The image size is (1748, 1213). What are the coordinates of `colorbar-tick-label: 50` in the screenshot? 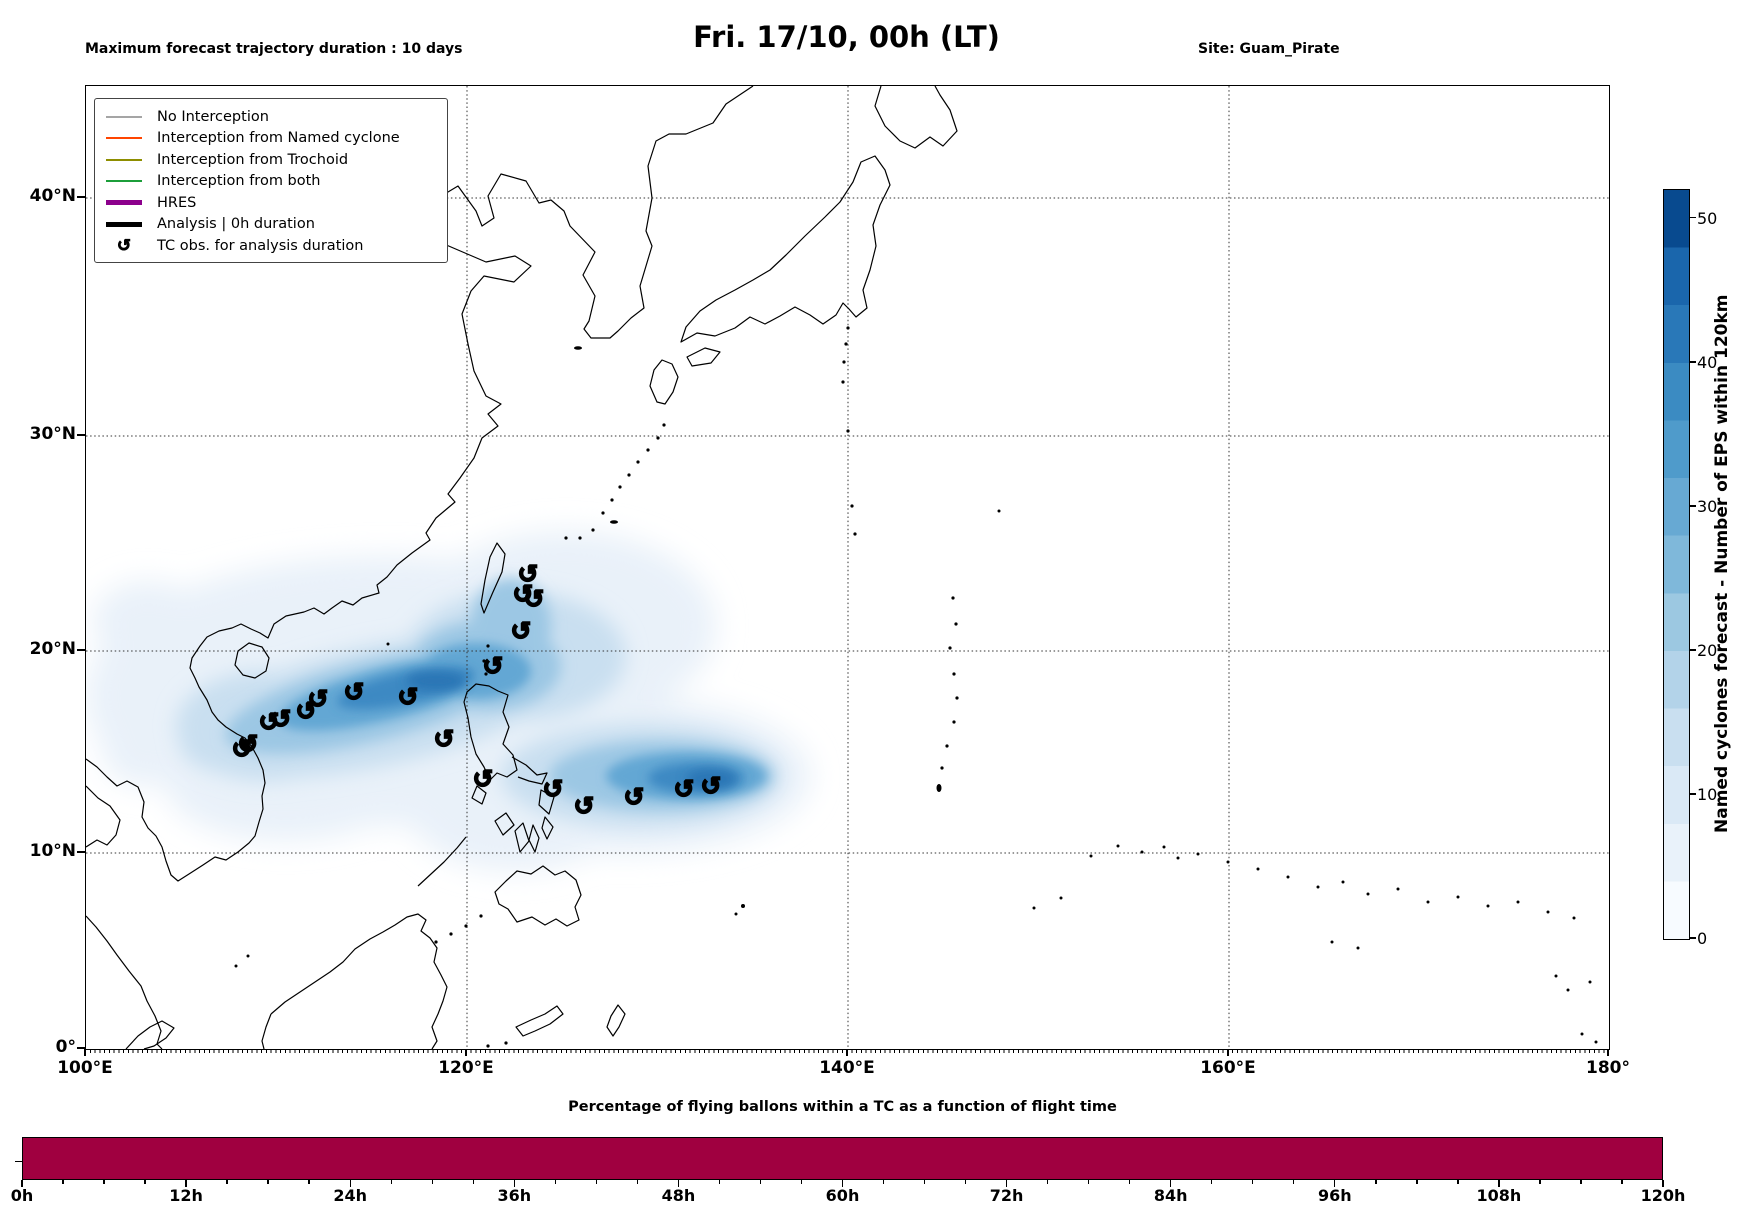 It's located at (1707, 218).